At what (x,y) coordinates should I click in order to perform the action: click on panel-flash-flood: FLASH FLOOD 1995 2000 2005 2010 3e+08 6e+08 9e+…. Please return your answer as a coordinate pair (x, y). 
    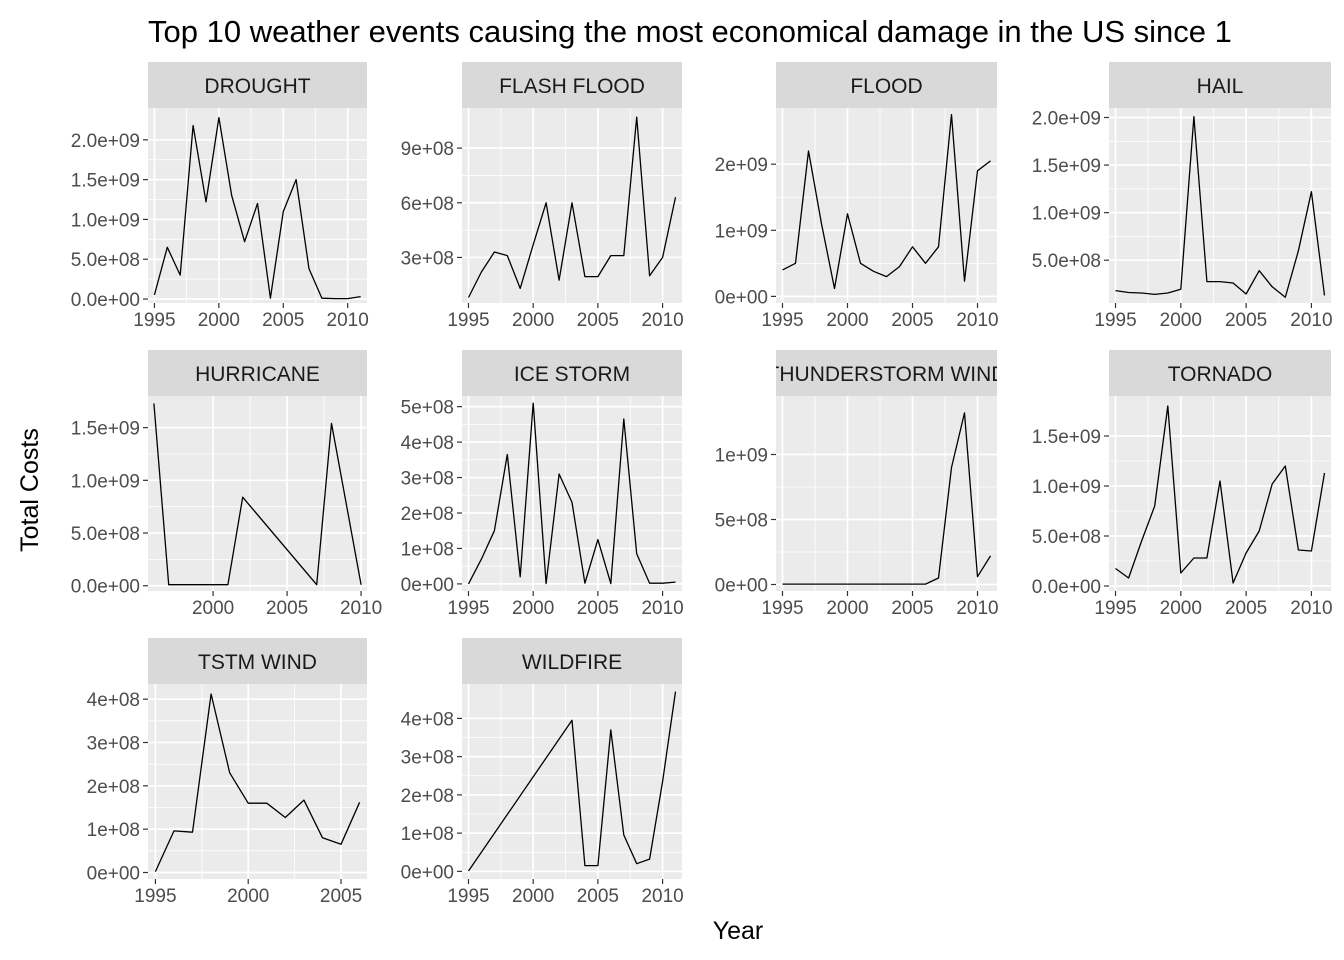
    Looking at the image, I should click on (542, 196).